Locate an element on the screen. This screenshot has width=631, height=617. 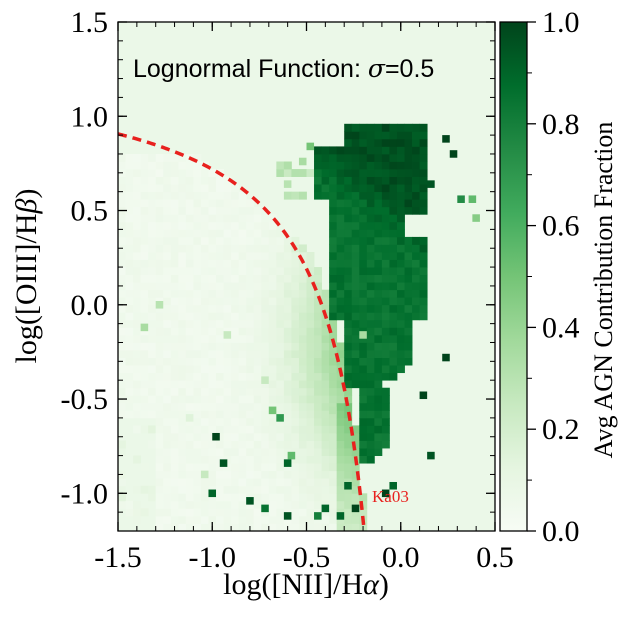
y-tick-label: 0.0 is located at coordinates (90, 305).